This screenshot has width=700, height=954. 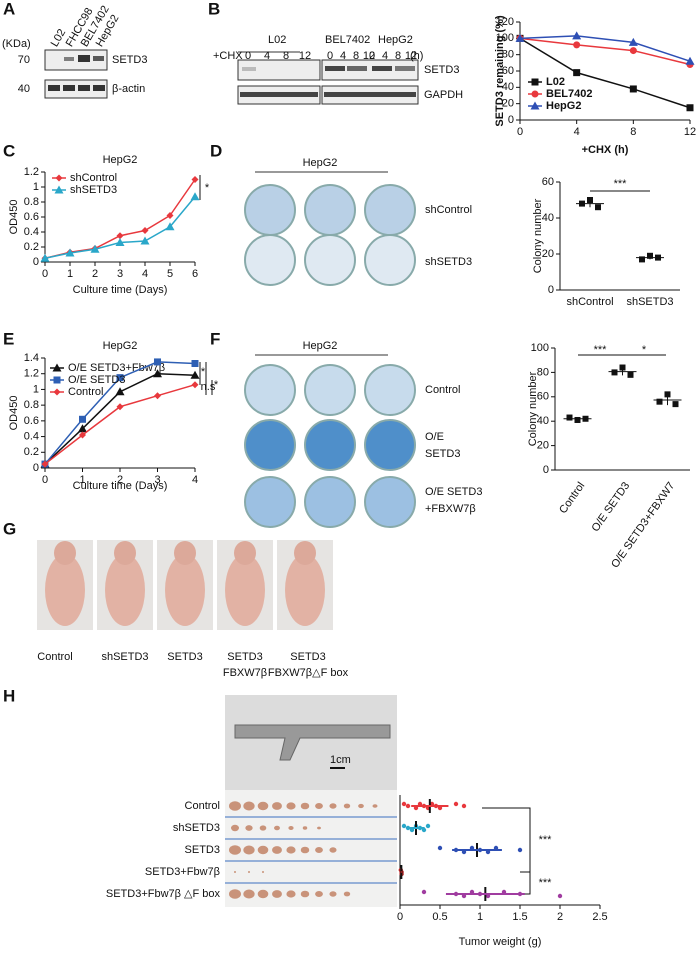 What do you see at coordinates (196, 828) in the screenshot?
I see `category-label: shSETD3` at bounding box center [196, 828].